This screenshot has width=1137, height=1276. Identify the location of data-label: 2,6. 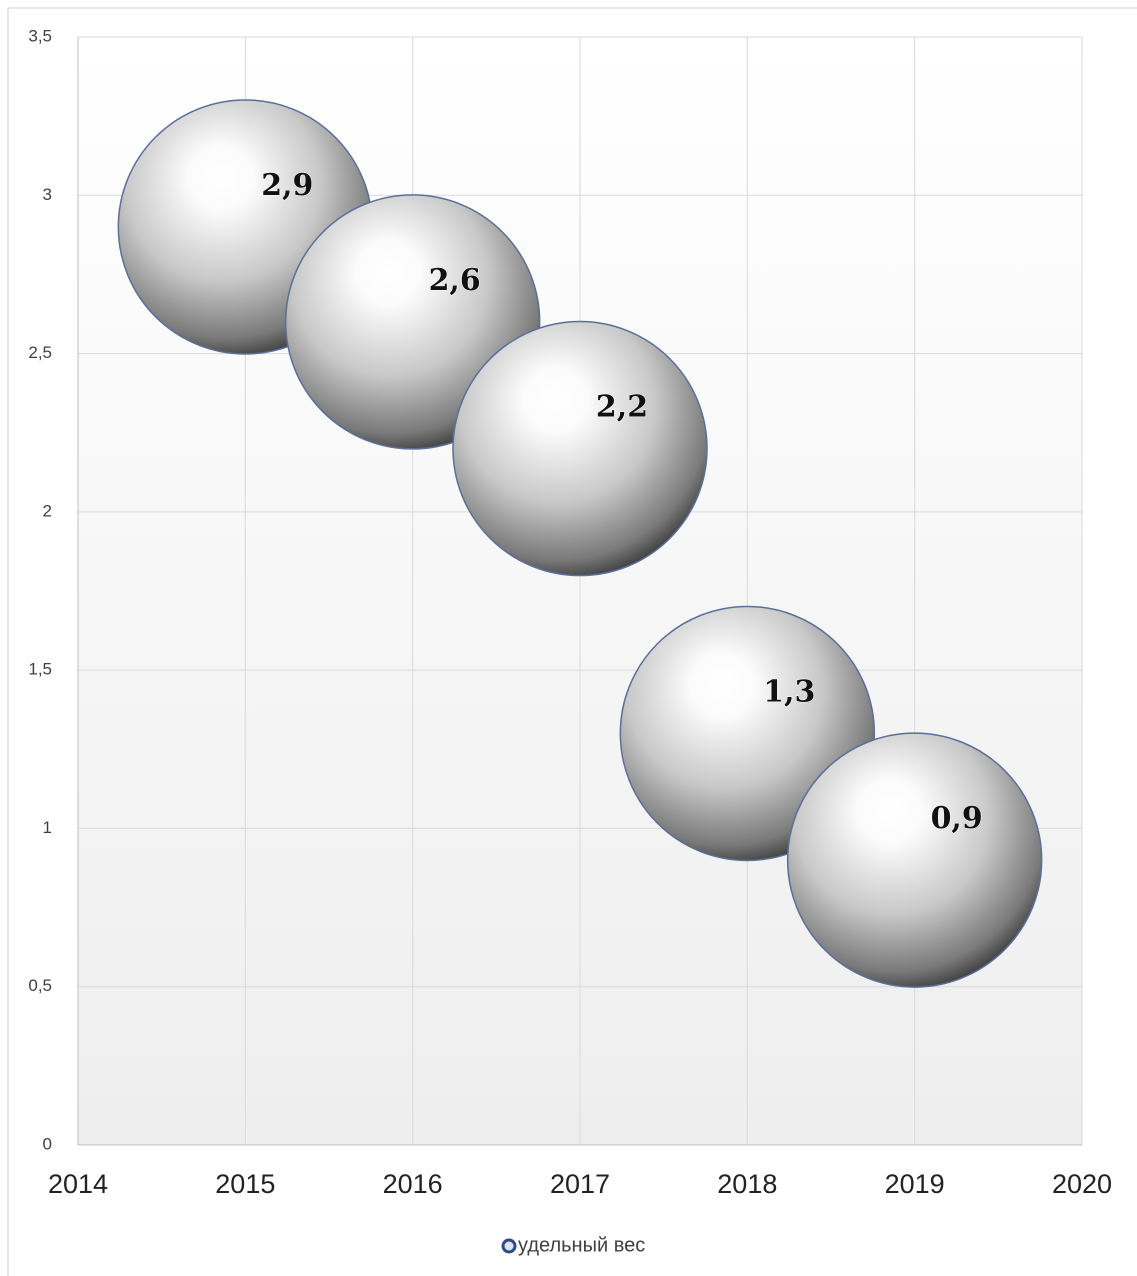
(455, 280).